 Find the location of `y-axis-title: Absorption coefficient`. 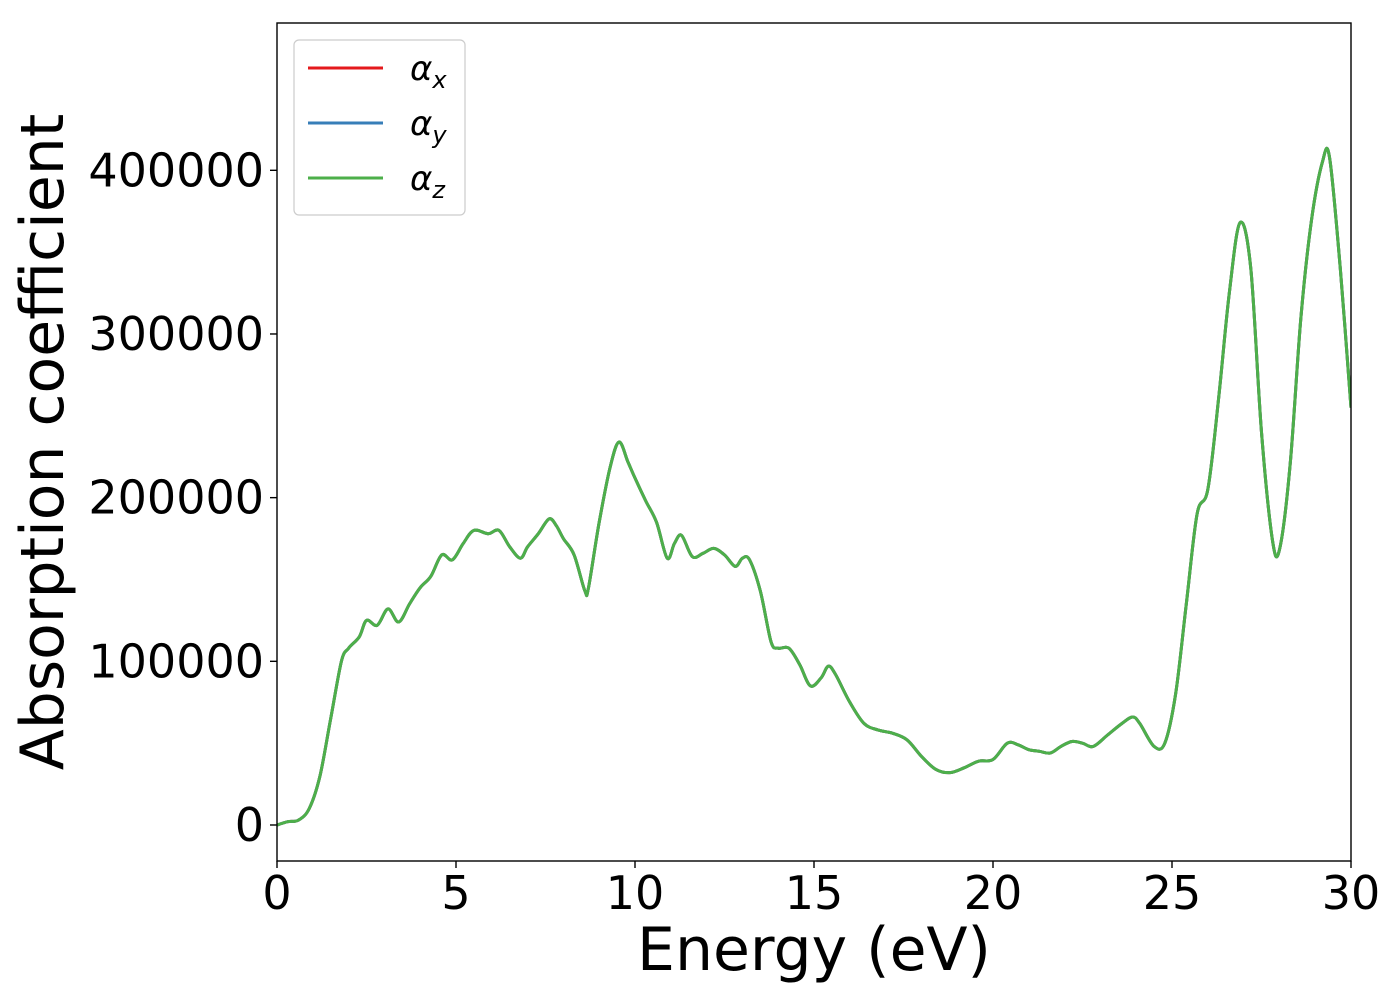

y-axis-title: Absorption coefficient is located at coordinates (43, 442).